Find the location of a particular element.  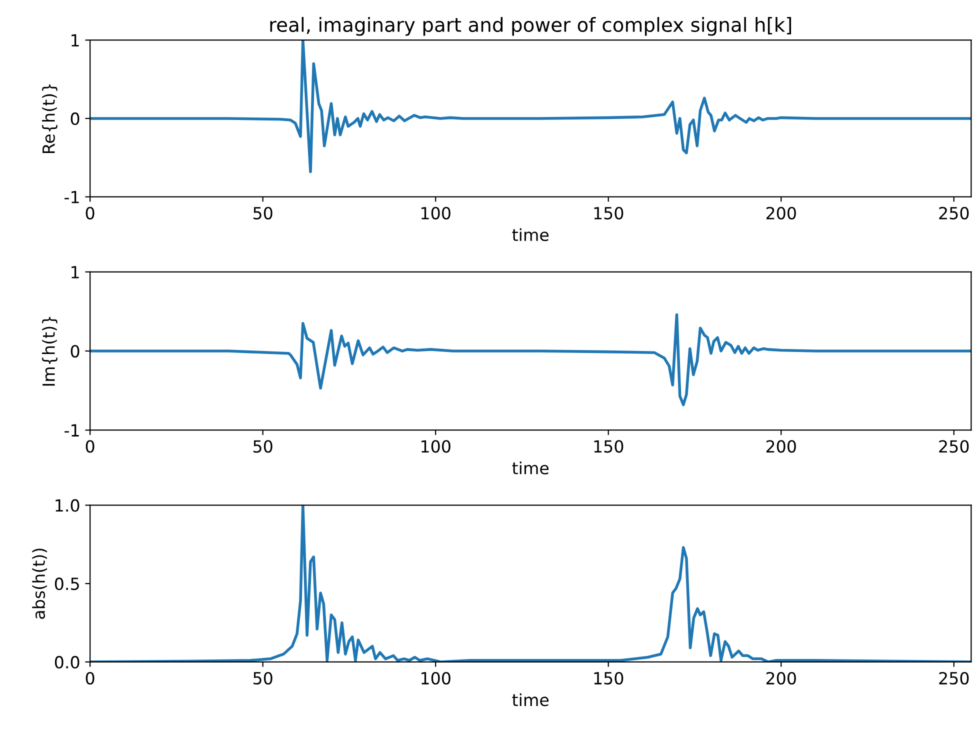

y-tick-label: 0.0 is located at coordinates (67, 662).